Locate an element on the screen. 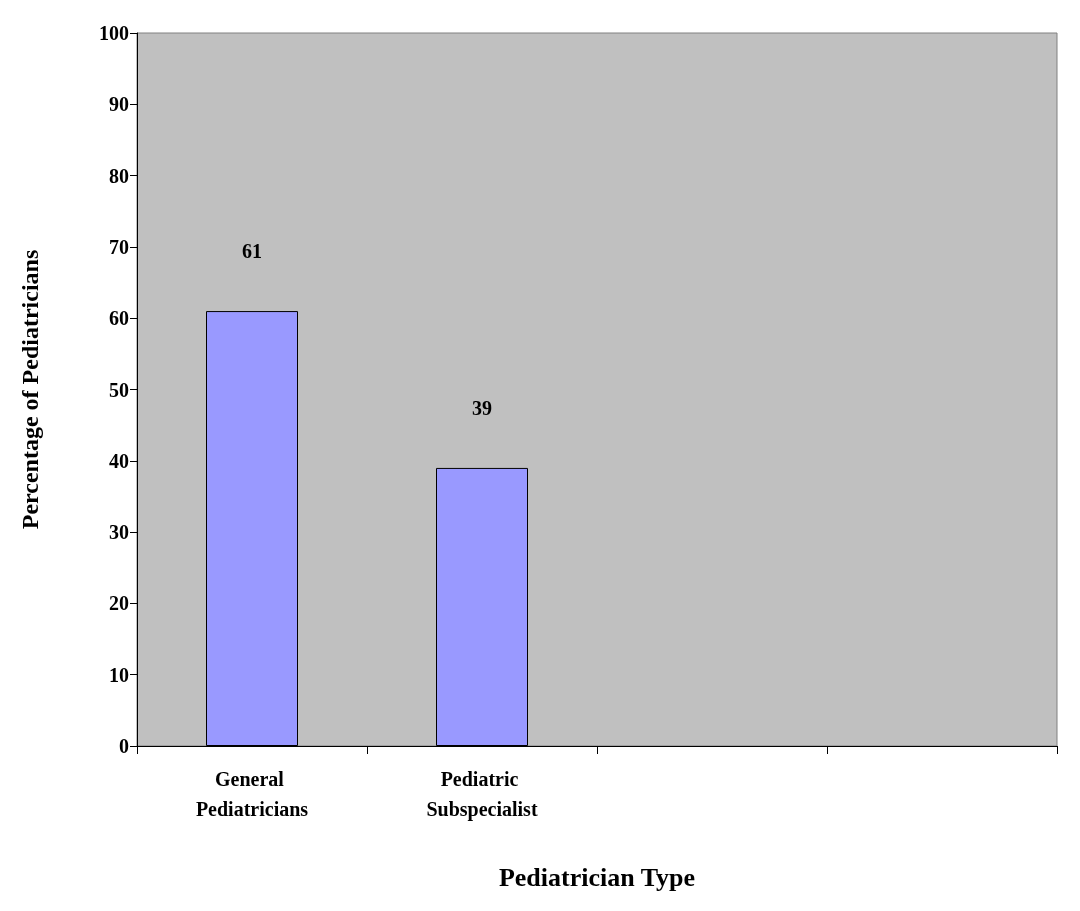 This screenshot has height=911, width=1080. y-tick-label: 0 is located at coordinates (124, 746).